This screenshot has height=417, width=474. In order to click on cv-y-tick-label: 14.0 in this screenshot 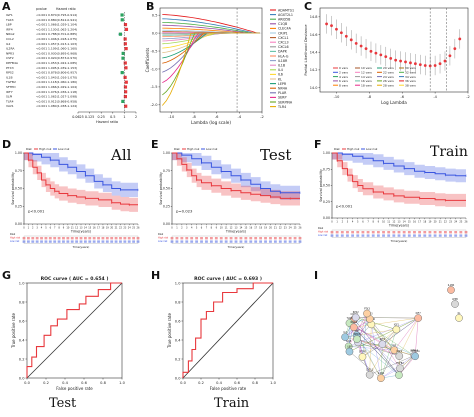, I will do `click(314, 88)`.